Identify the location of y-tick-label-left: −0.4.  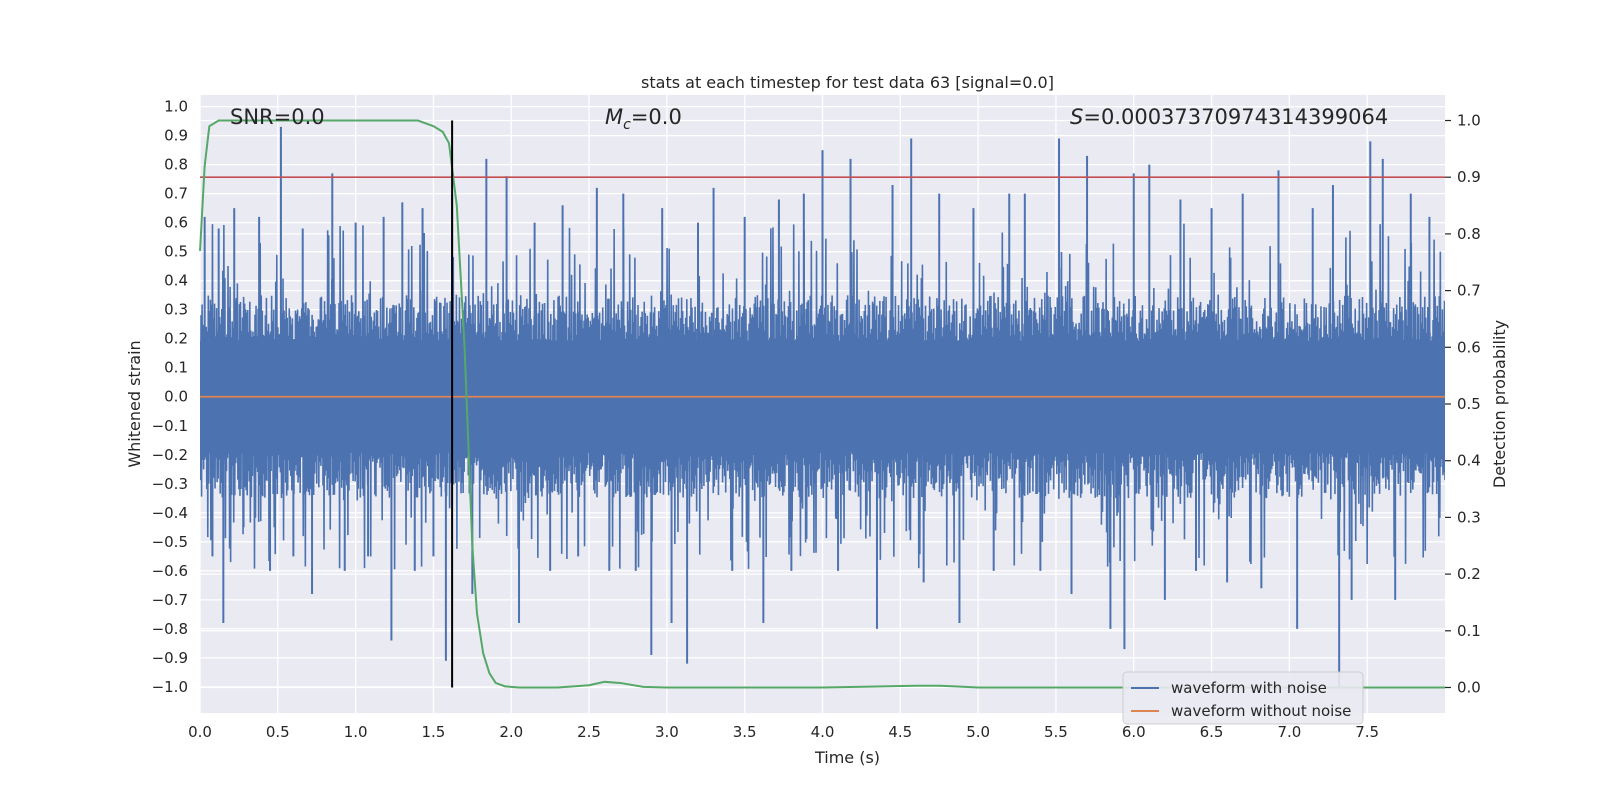
(170, 513).